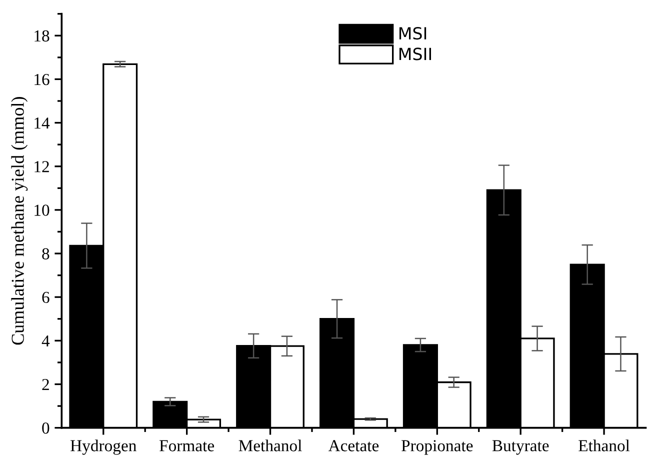  What do you see at coordinates (187, 446) in the screenshot?
I see `x-tick-label: Formate` at bounding box center [187, 446].